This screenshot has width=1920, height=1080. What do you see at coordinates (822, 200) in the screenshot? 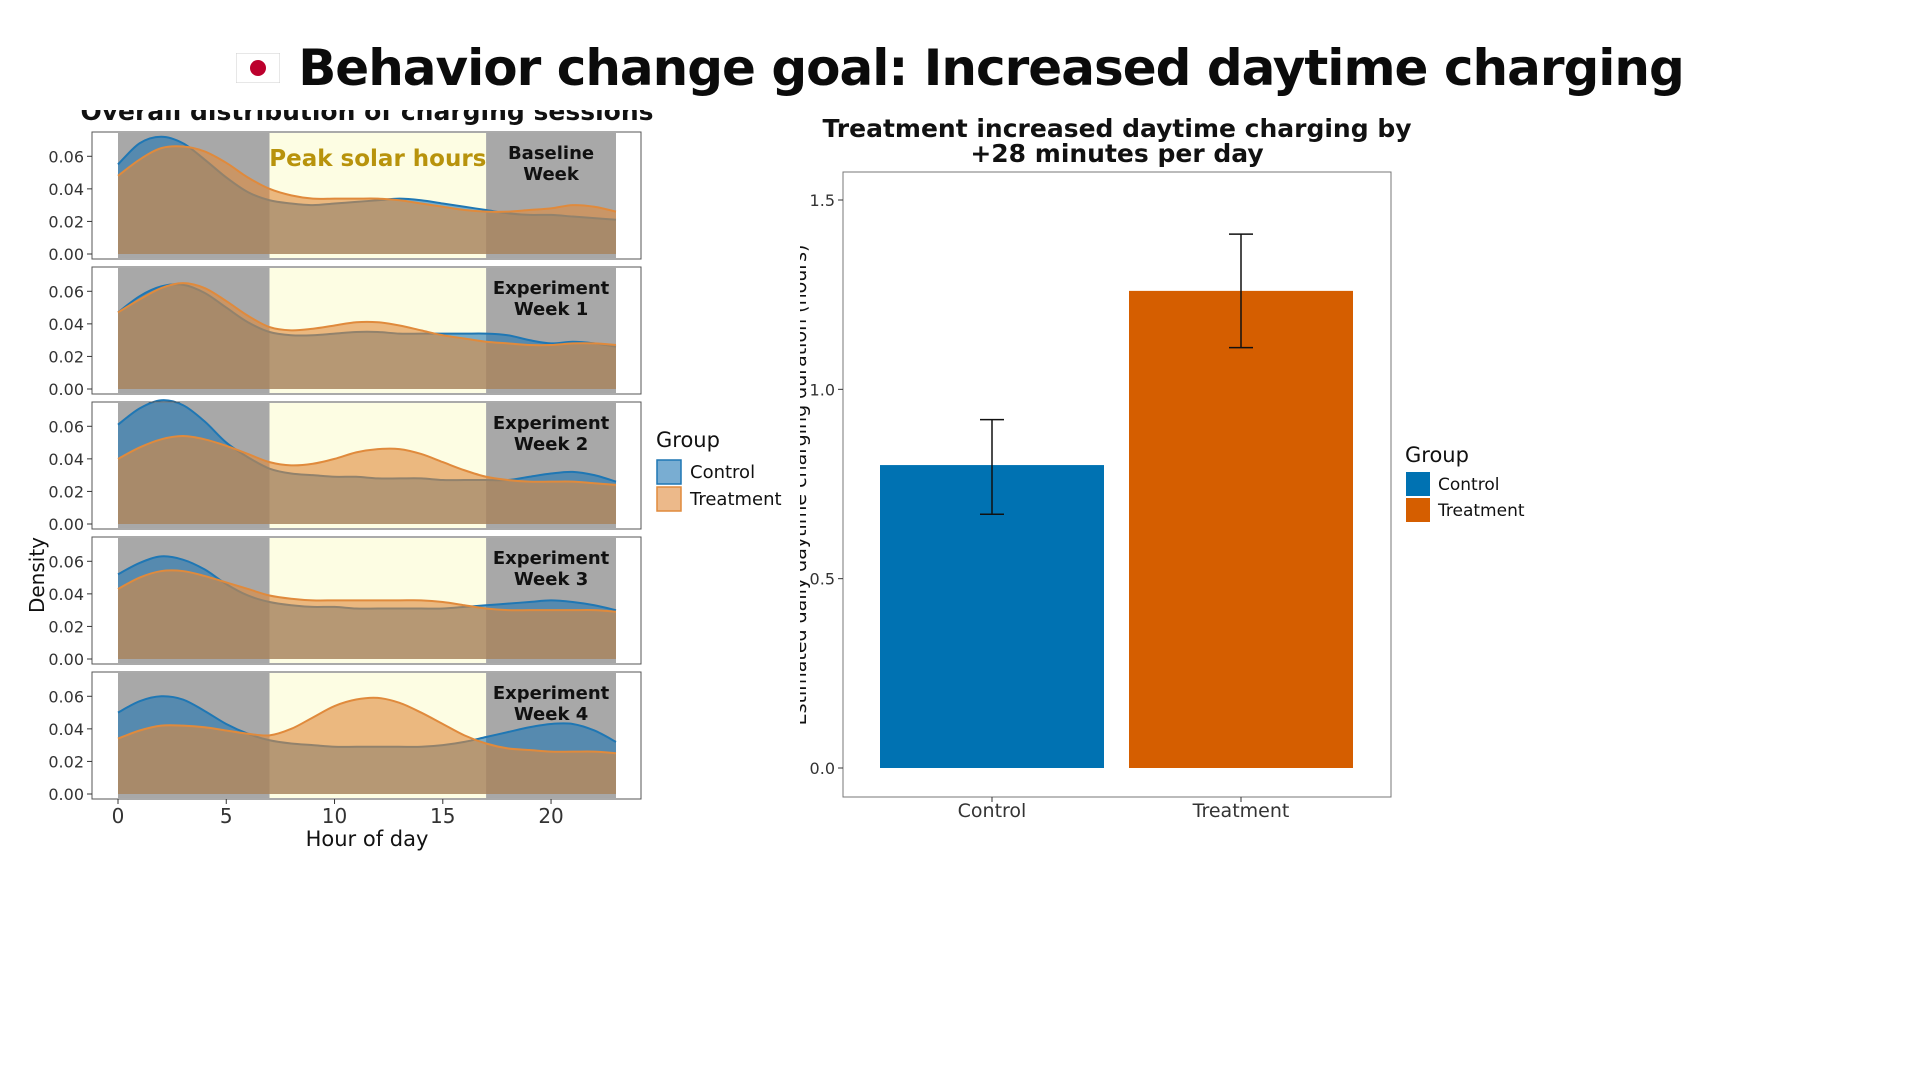
I see `y-tick-label: 1.5` at bounding box center [822, 200].